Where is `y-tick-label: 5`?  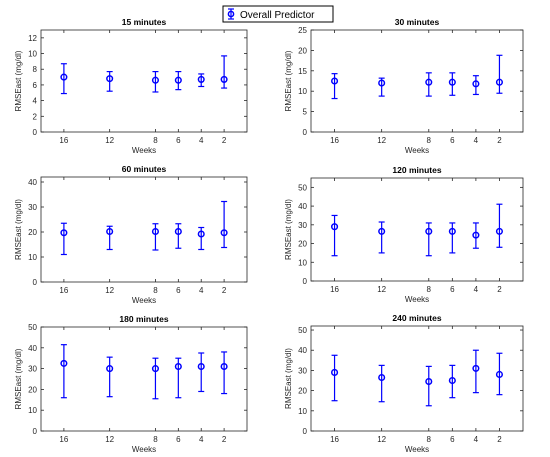
y-tick-label: 5 is located at coordinates (305, 112).